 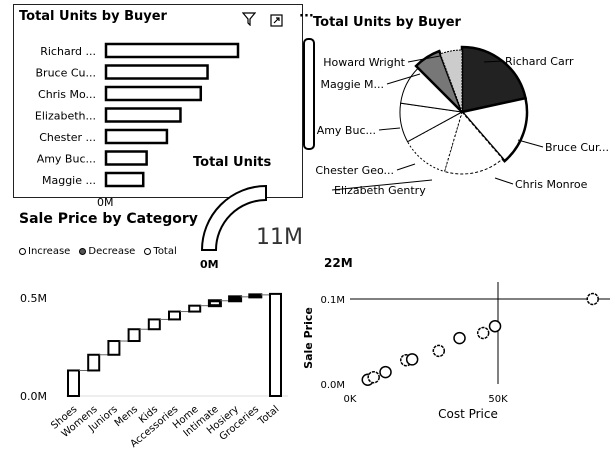 I want to click on pie-slice-label: Elizabeth Gentry, so click(x=380, y=190).